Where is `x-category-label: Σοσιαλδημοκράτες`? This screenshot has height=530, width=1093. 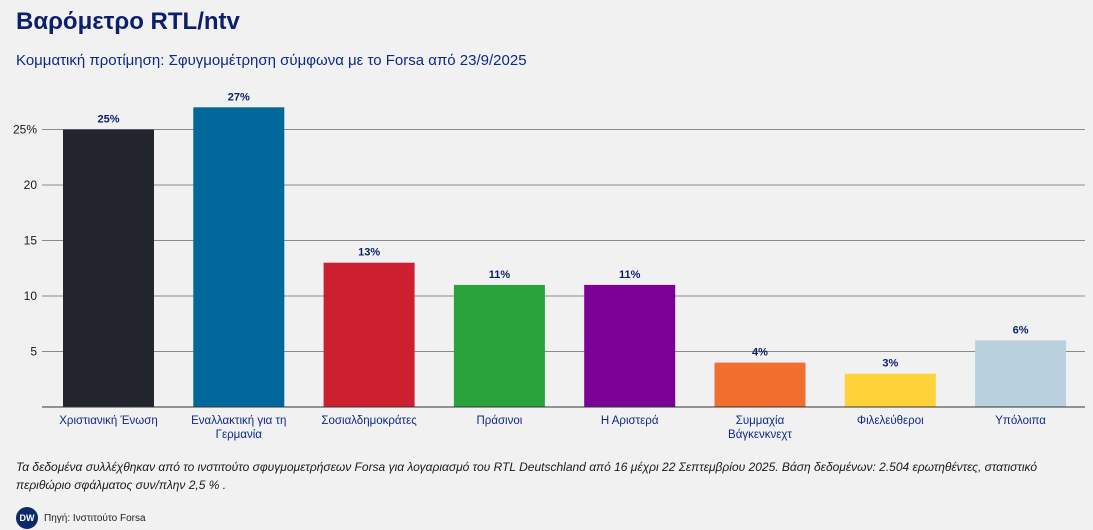 x-category-label: Σοσιαλδημοκράτες is located at coordinates (369, 421).